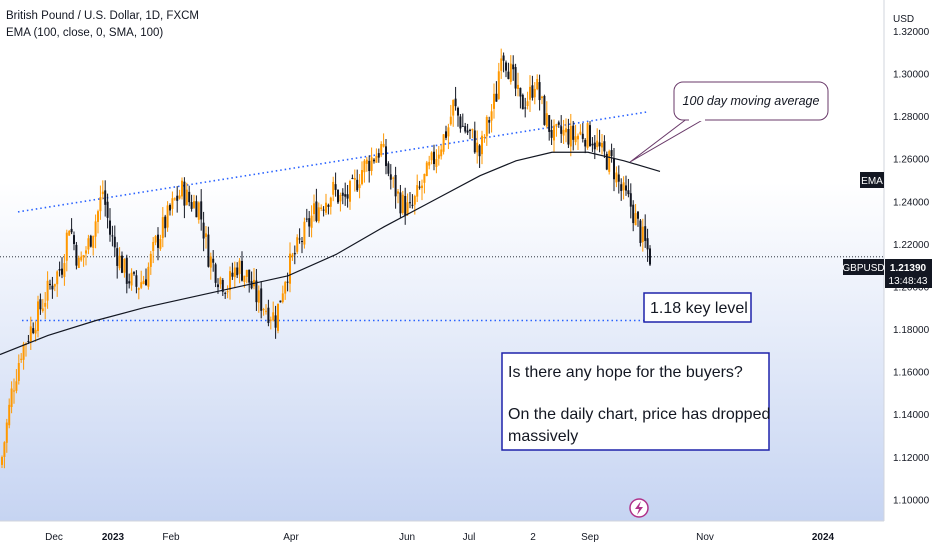 The image size is (932, 555). Describe the element at coordinates (291, 537) in the screenshot. I see `time-tick-label: Apr` at that location.